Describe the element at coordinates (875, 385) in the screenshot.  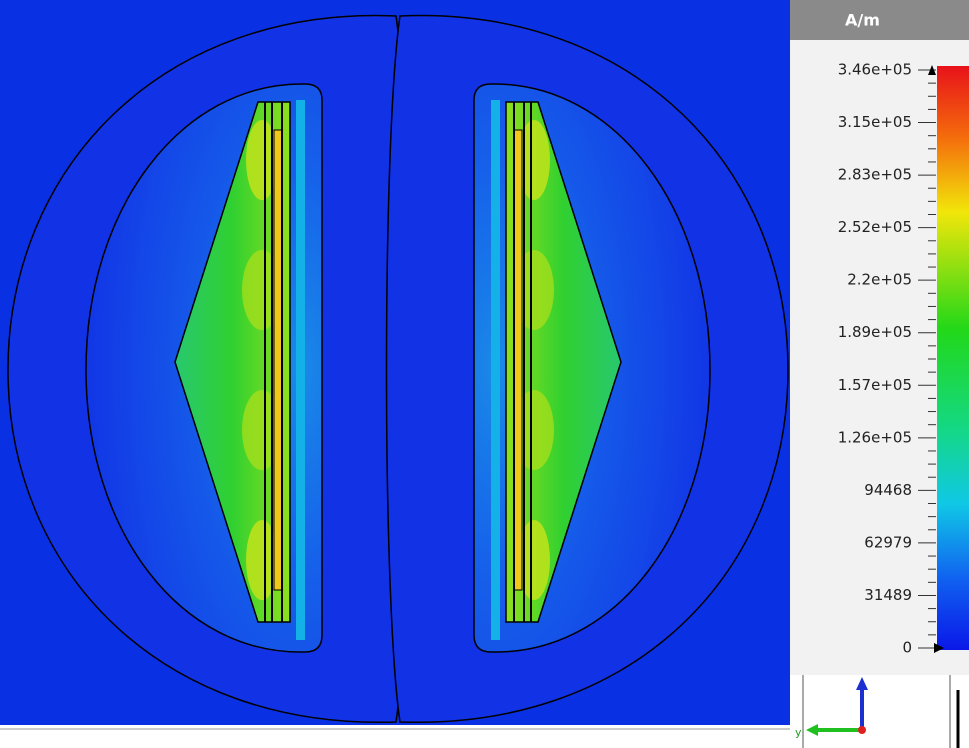
I see `colorbar-tick-label: 1.57e+05` at that location.